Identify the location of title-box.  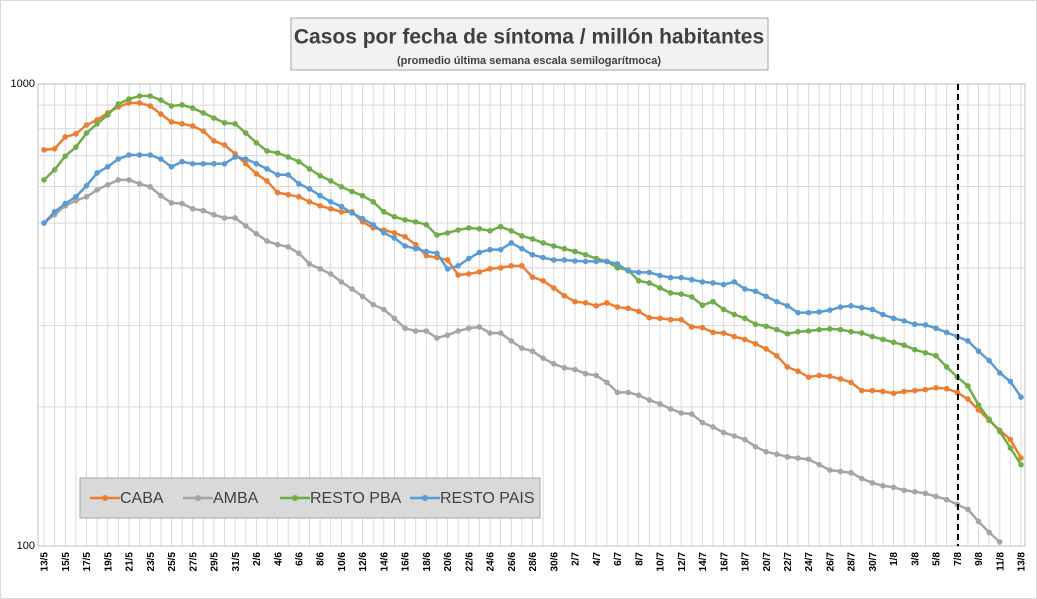
(529, 44).